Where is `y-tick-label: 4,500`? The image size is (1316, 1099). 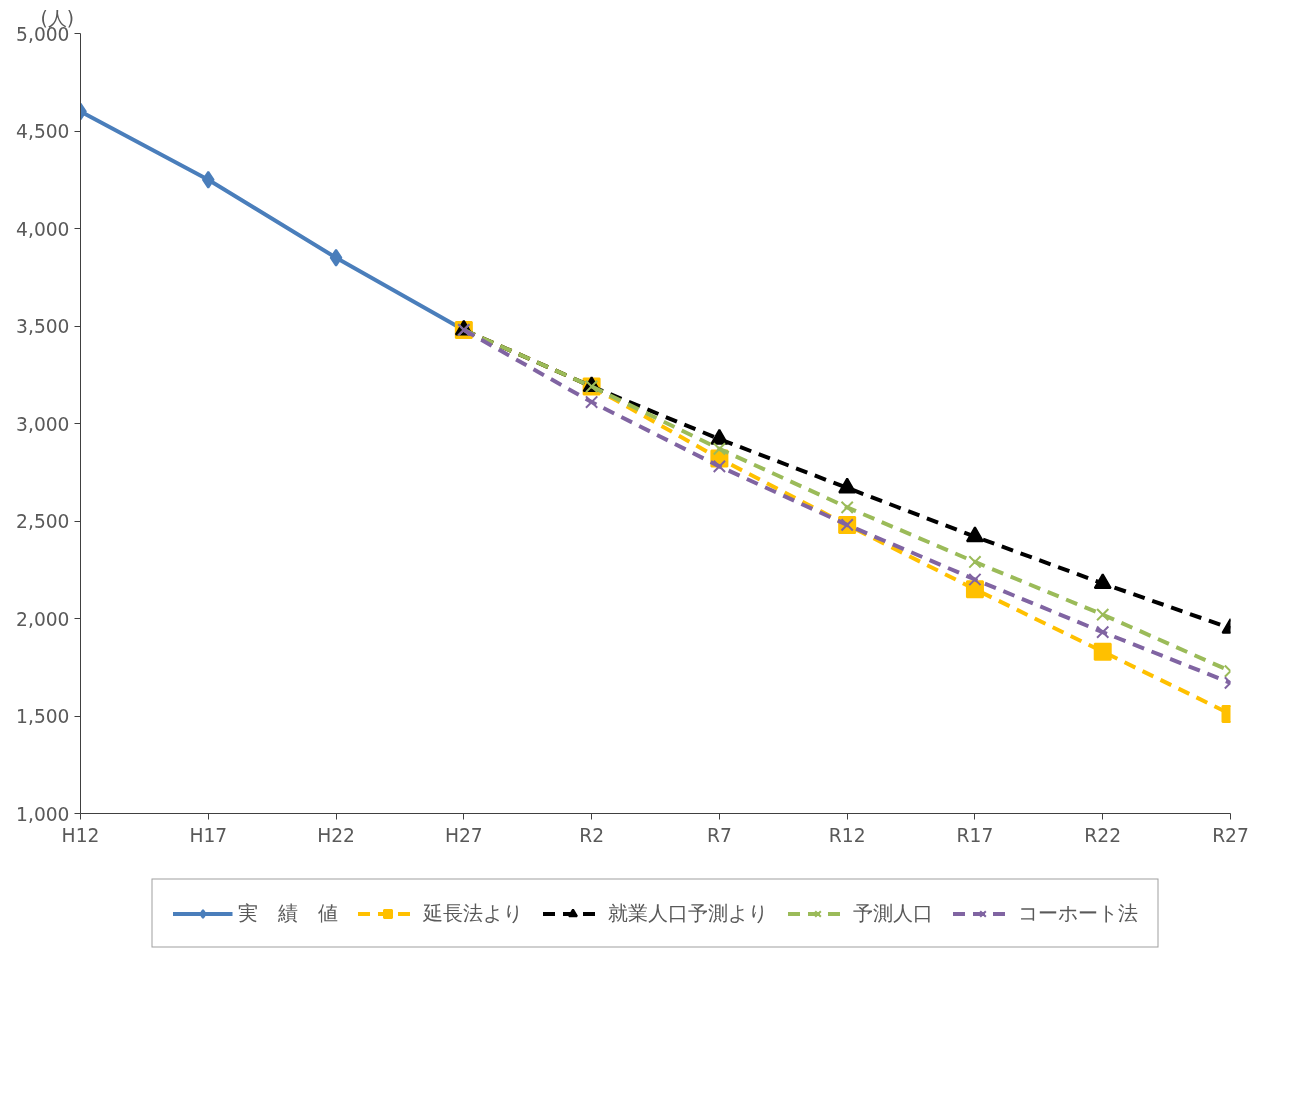
y-tick-label: 4,500 is located at coordinates (43, 131).